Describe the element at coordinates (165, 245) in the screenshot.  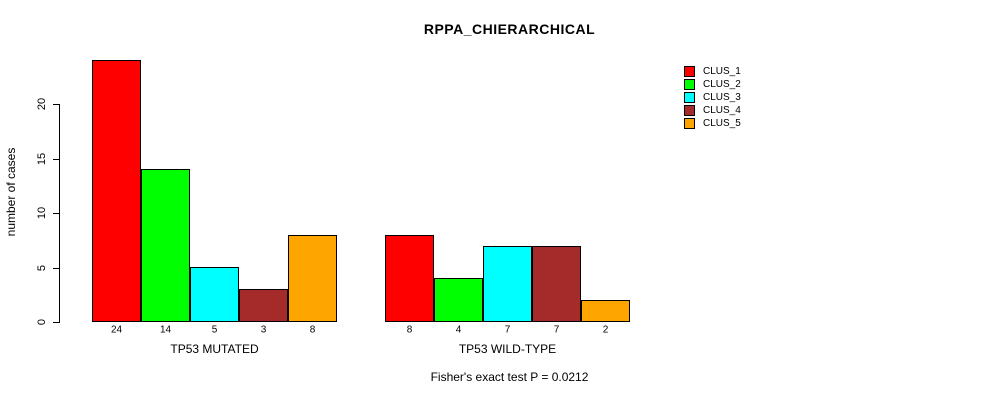
I see `bar-clus_2-group1` at that location.